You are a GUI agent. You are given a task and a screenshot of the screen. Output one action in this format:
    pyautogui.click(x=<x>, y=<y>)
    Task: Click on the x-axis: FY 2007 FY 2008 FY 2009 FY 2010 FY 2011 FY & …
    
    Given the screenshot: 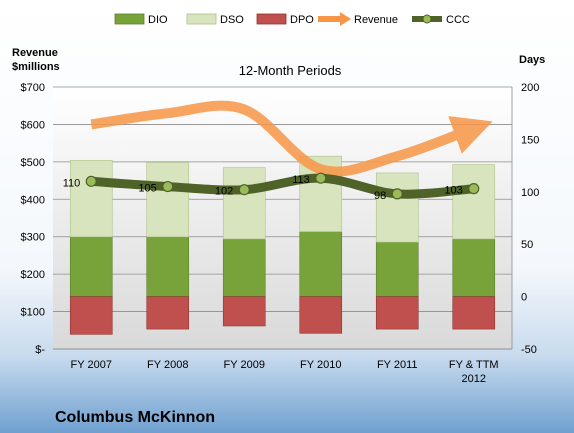 What is the action you would take?
    pyautogui.click(x=282, y=366)
    